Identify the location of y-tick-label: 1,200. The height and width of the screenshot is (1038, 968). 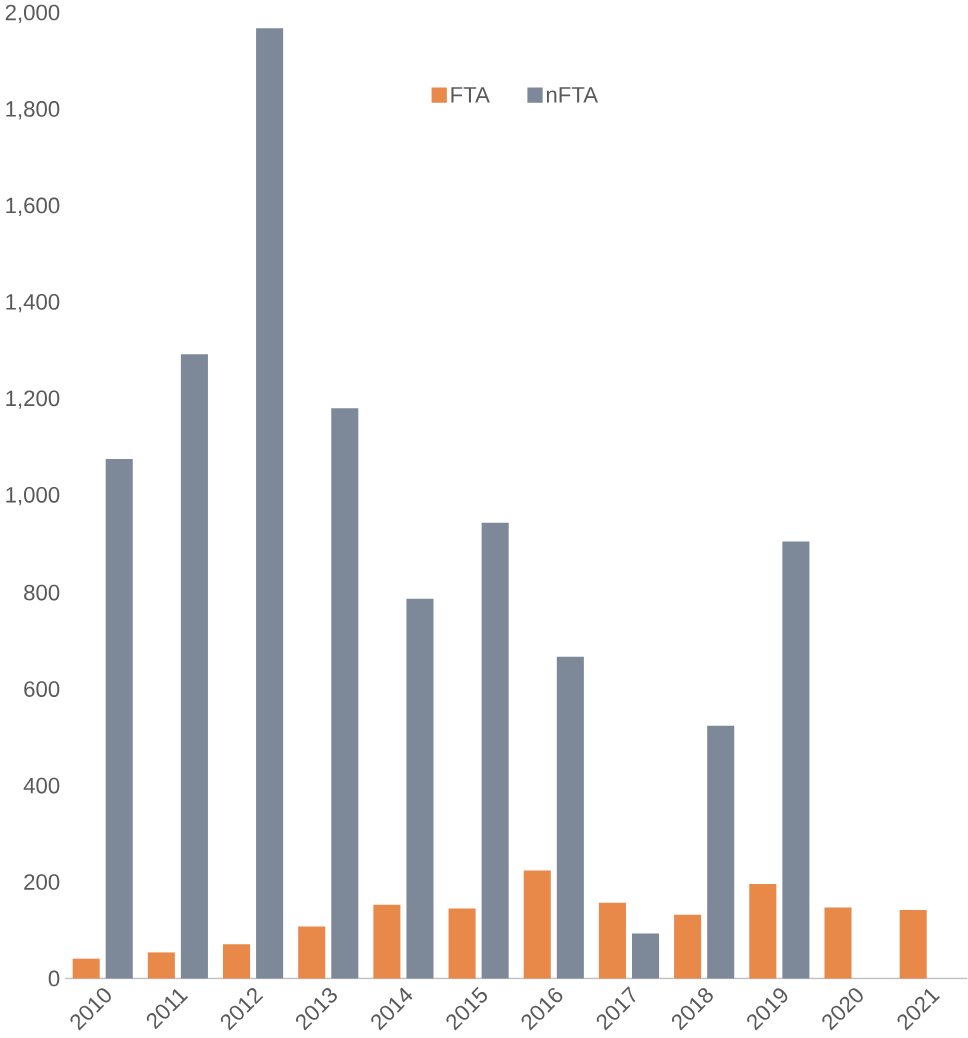
(33, 399).